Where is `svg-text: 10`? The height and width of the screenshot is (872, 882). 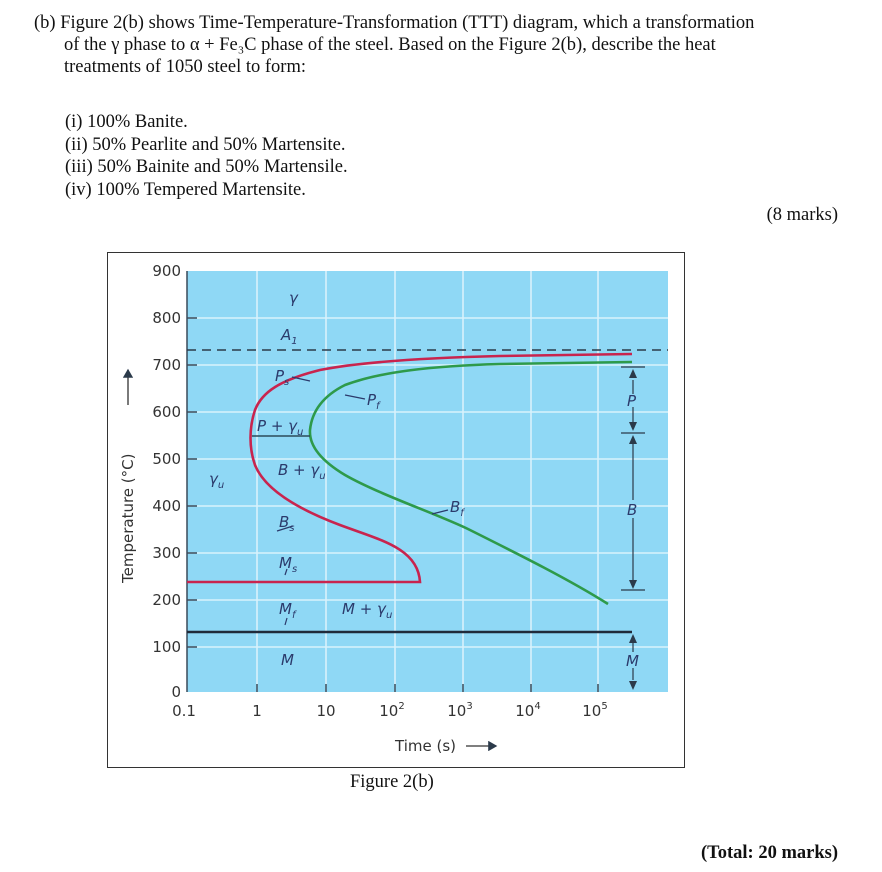
svg-text: 10 is located at coordinates (325, 711).